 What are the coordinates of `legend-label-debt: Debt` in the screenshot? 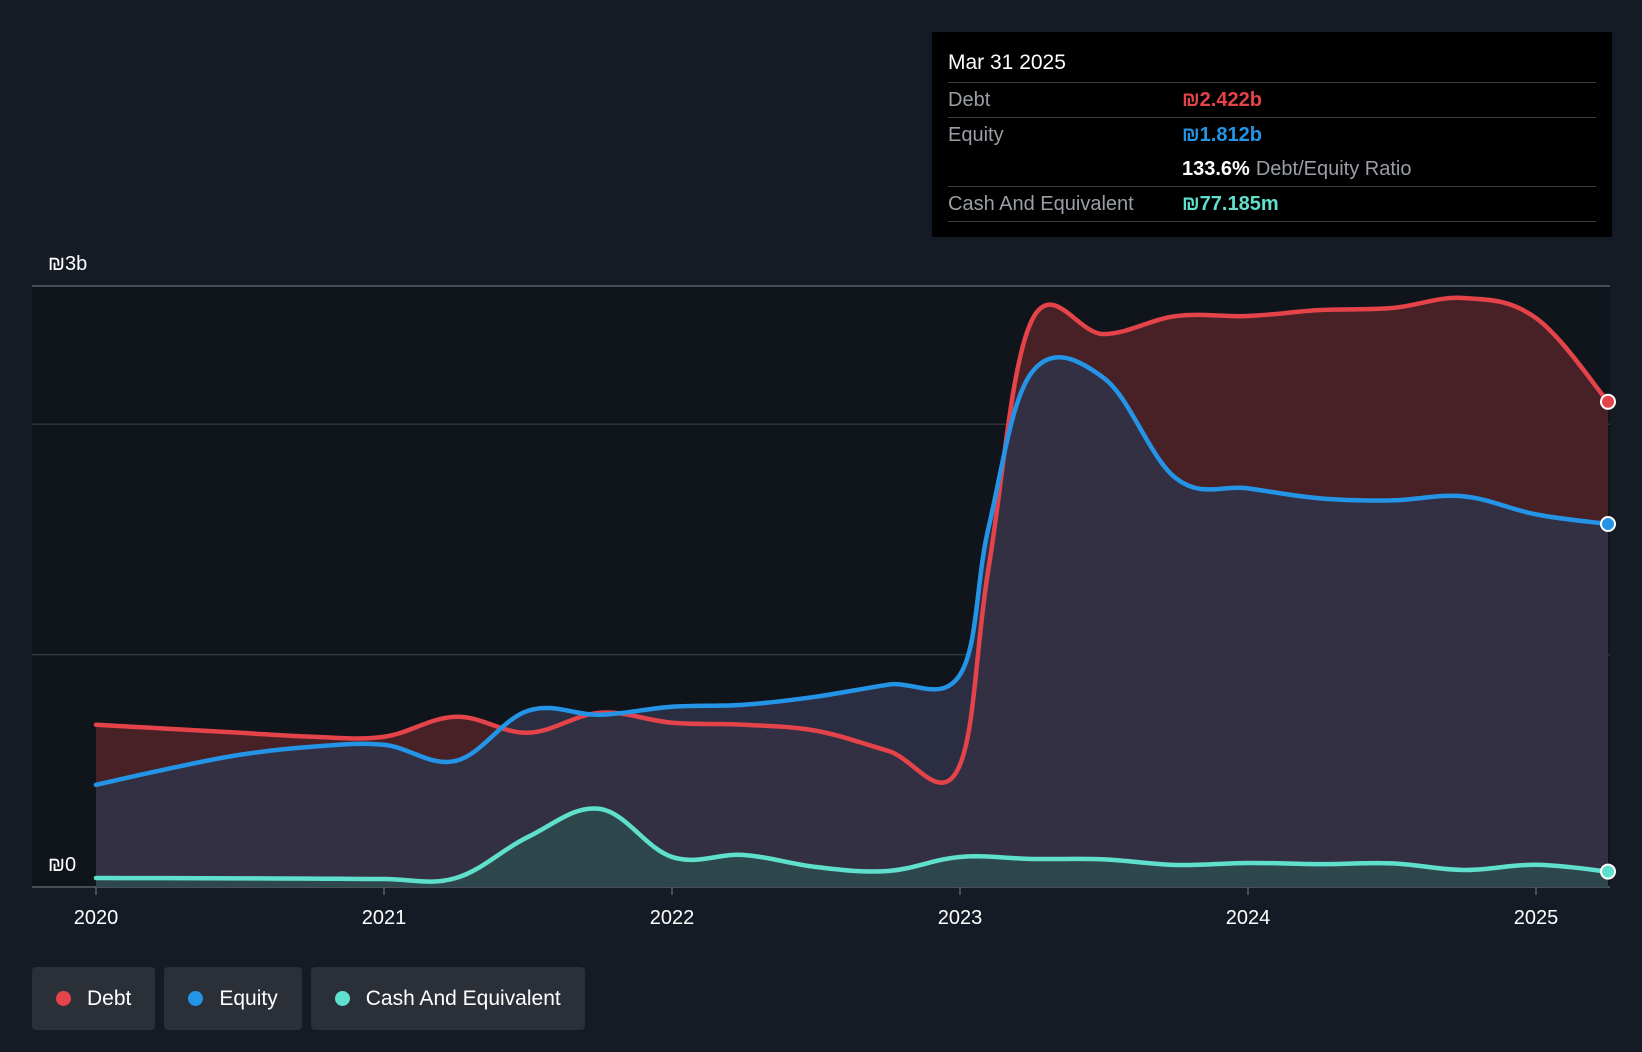 It's located at (109, 998).